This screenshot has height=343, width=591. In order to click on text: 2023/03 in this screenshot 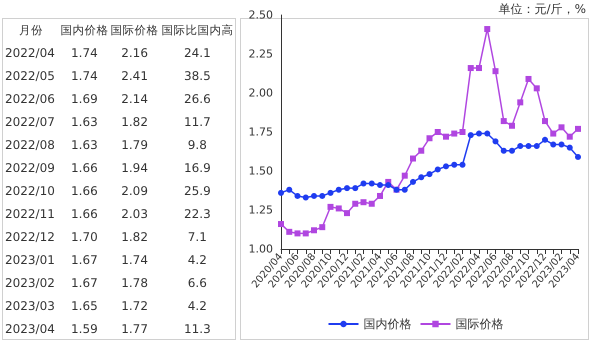, I will do `click(30, 306)`.